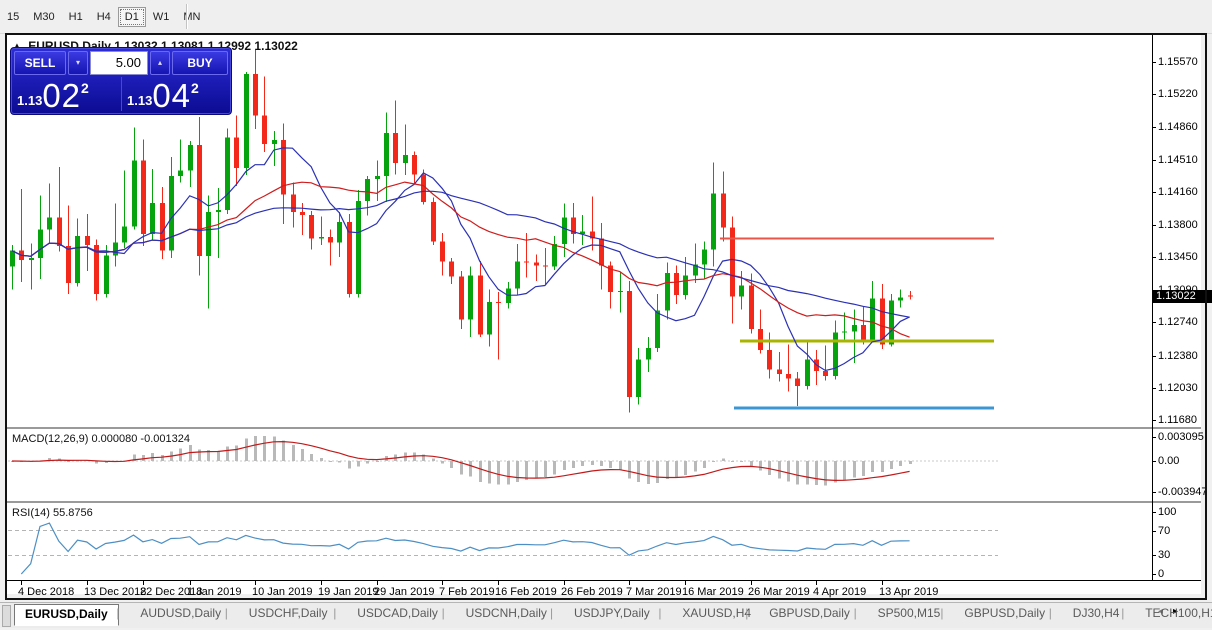  Describe the element at coordinates (44, 17) in the screenshot. I see `timeframe-button-m30: M30` at that location.